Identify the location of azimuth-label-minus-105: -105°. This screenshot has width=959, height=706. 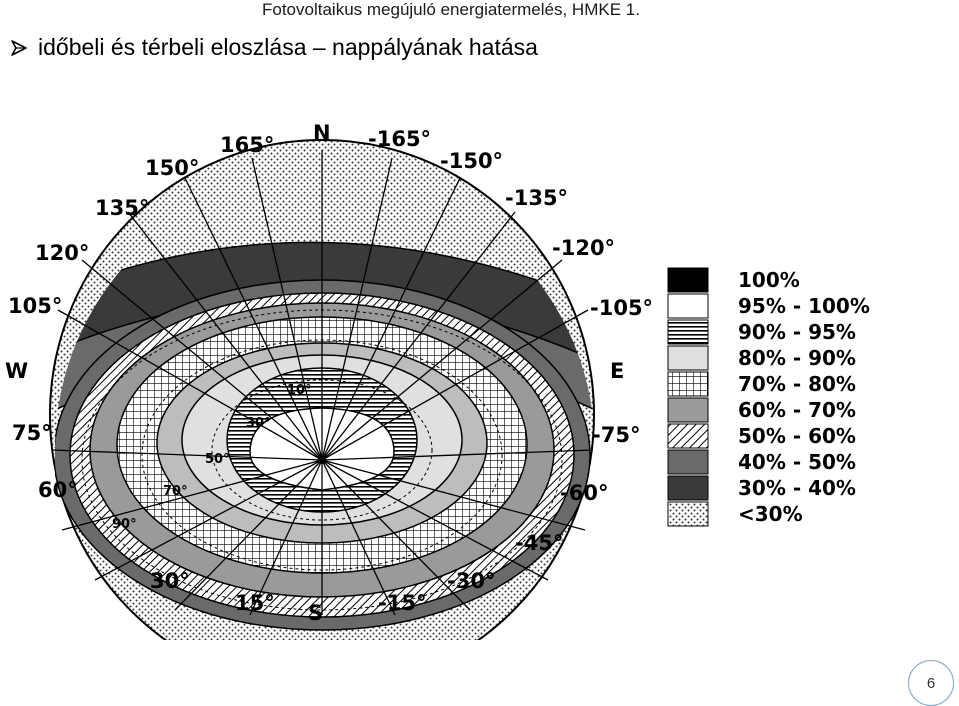
(621, 308).